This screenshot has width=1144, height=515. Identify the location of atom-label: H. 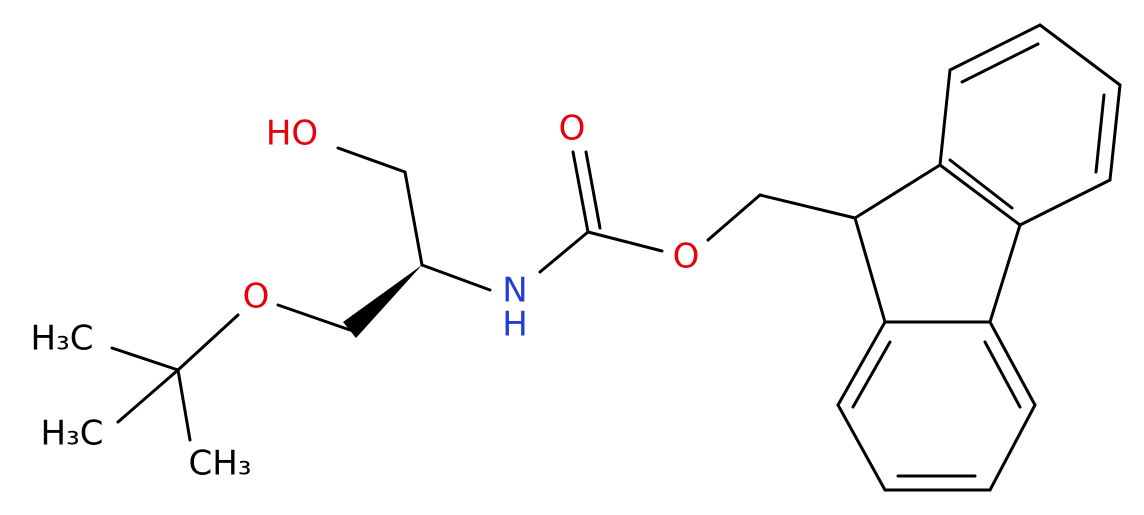
(515, 325).